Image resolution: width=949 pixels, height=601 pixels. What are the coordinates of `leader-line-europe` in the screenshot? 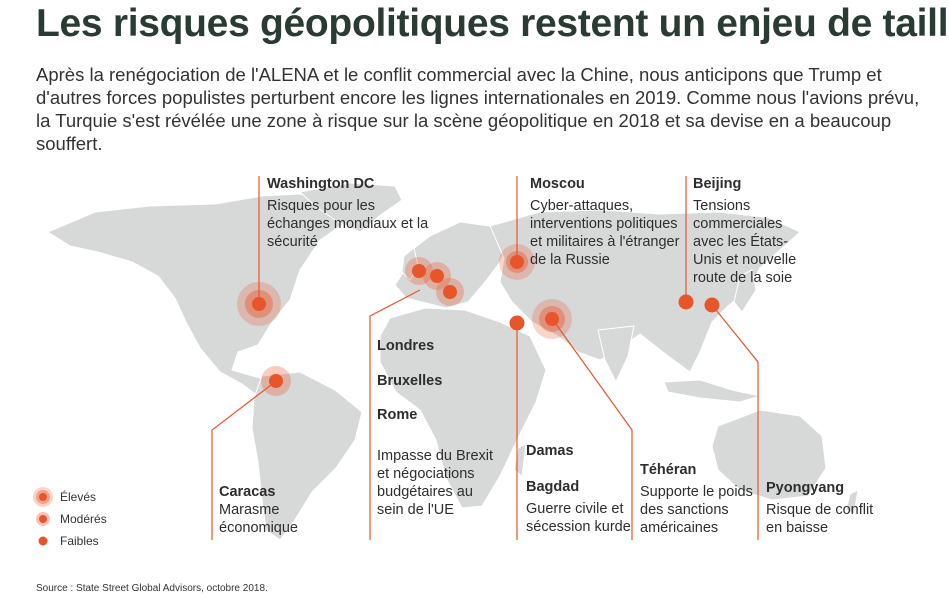 It's located at (395, 414).